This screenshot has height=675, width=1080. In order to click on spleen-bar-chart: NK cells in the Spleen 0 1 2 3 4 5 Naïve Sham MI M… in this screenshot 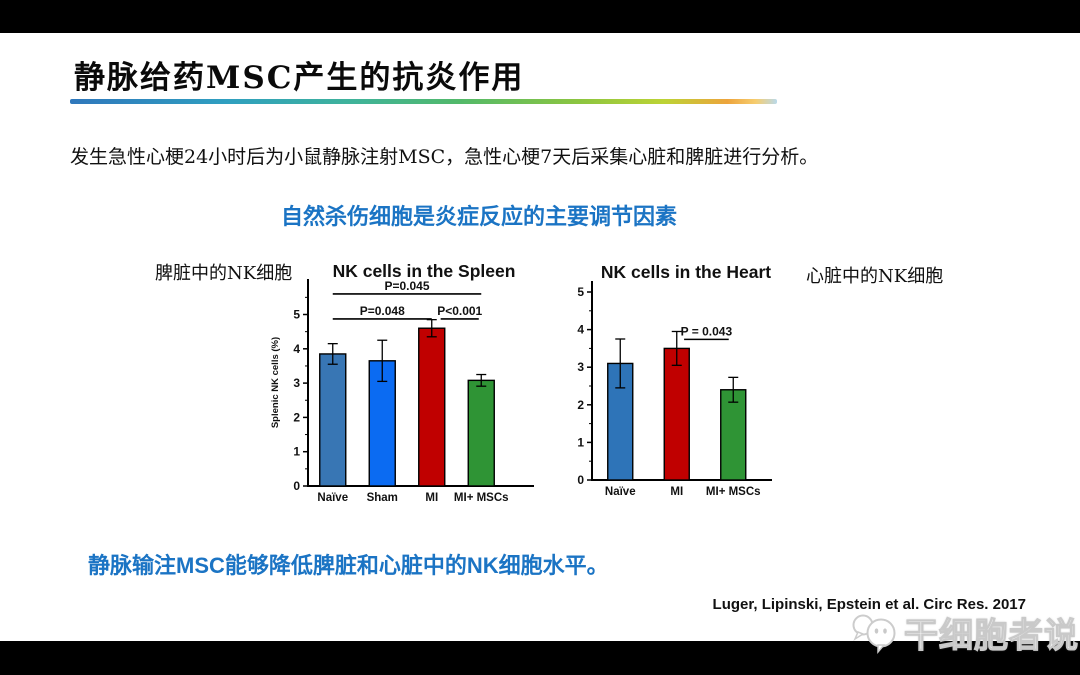, I will do `click(408, 385)`.